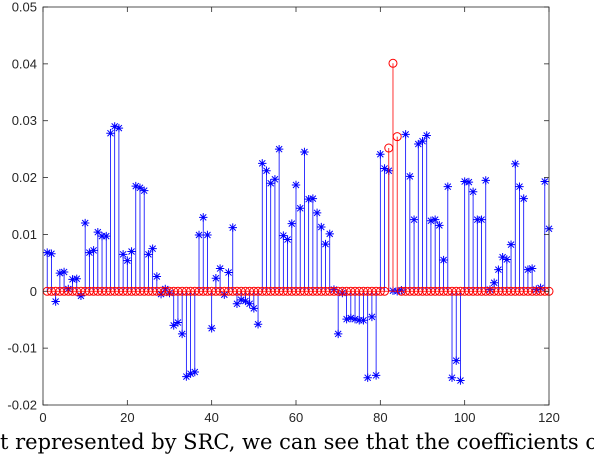 The width and height of the screenshot is (594, 456). I want to click on x-tick-label: 120, so click(549, 417).